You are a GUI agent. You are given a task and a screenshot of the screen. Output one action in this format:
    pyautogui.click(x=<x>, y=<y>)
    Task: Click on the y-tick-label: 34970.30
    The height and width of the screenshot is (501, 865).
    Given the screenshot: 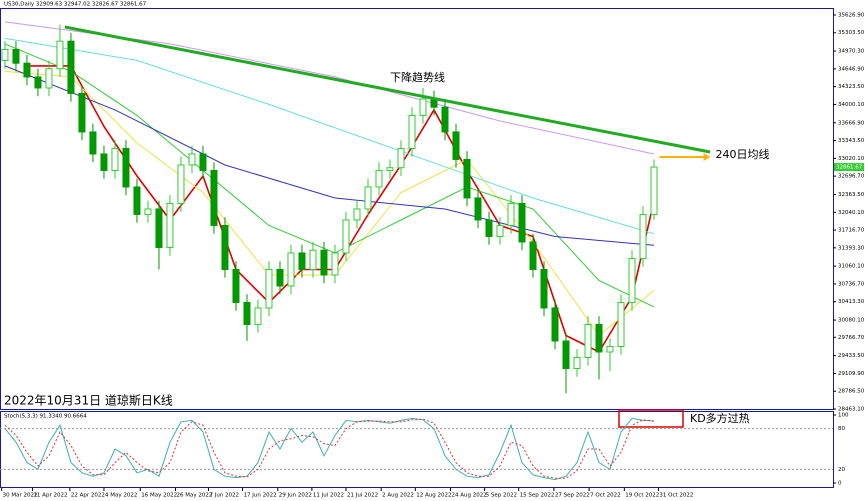 What is the action you would take?
    pyautogui.click(x=851, y=52)
    